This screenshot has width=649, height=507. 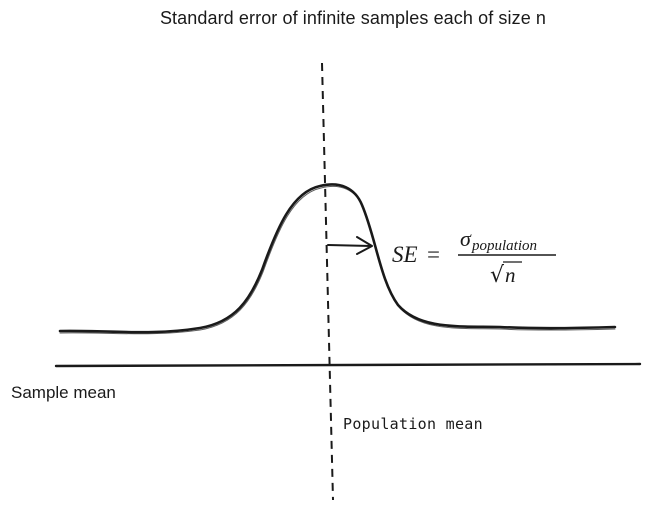 I want to click on horizontal-axis, so click(x=348, y=365).